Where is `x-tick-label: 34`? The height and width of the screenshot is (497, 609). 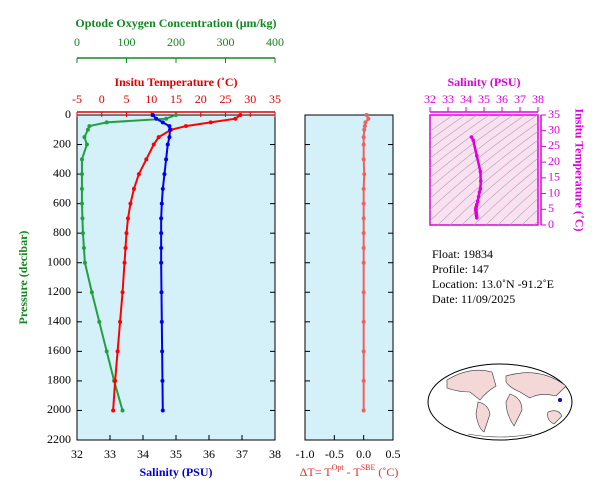
x-tick-label: 34 is located at coordinates (143, 454).